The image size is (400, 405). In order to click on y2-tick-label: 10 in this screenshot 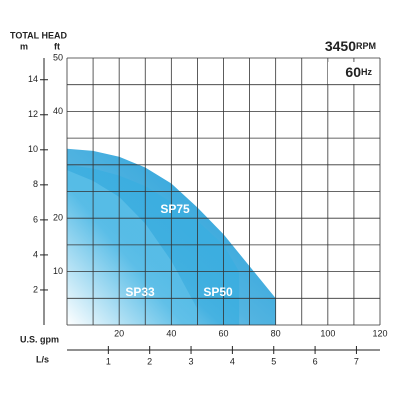, I will do `click(33, 149)`.